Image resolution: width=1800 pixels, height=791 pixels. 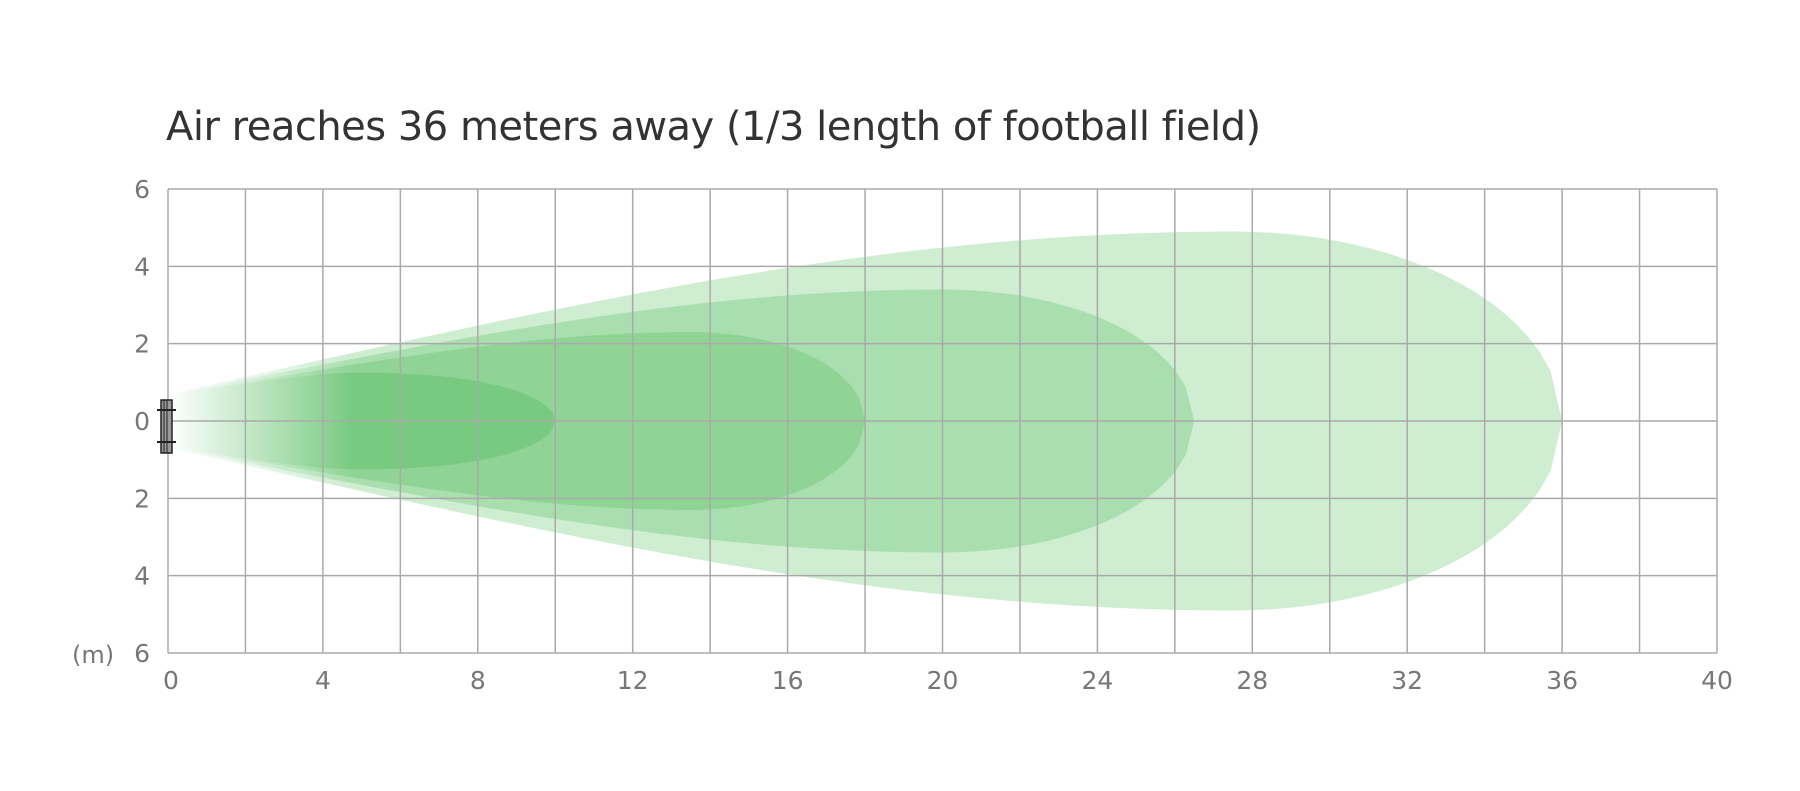 I want to click on x-tick-label: 0, so click(x=171, y=680).